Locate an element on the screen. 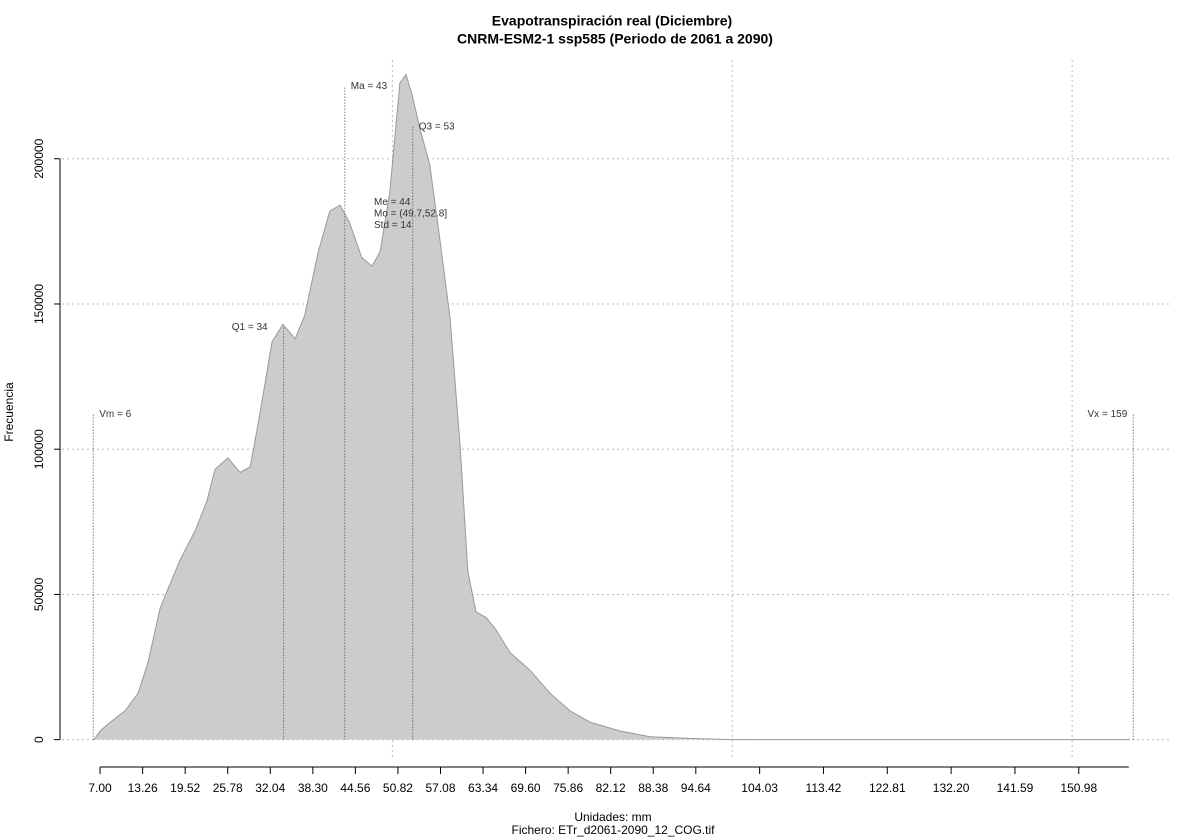 The height and width of the screenshot is (840, 1200). annotation: Vm = 6 is located at coordinates (115, 414).